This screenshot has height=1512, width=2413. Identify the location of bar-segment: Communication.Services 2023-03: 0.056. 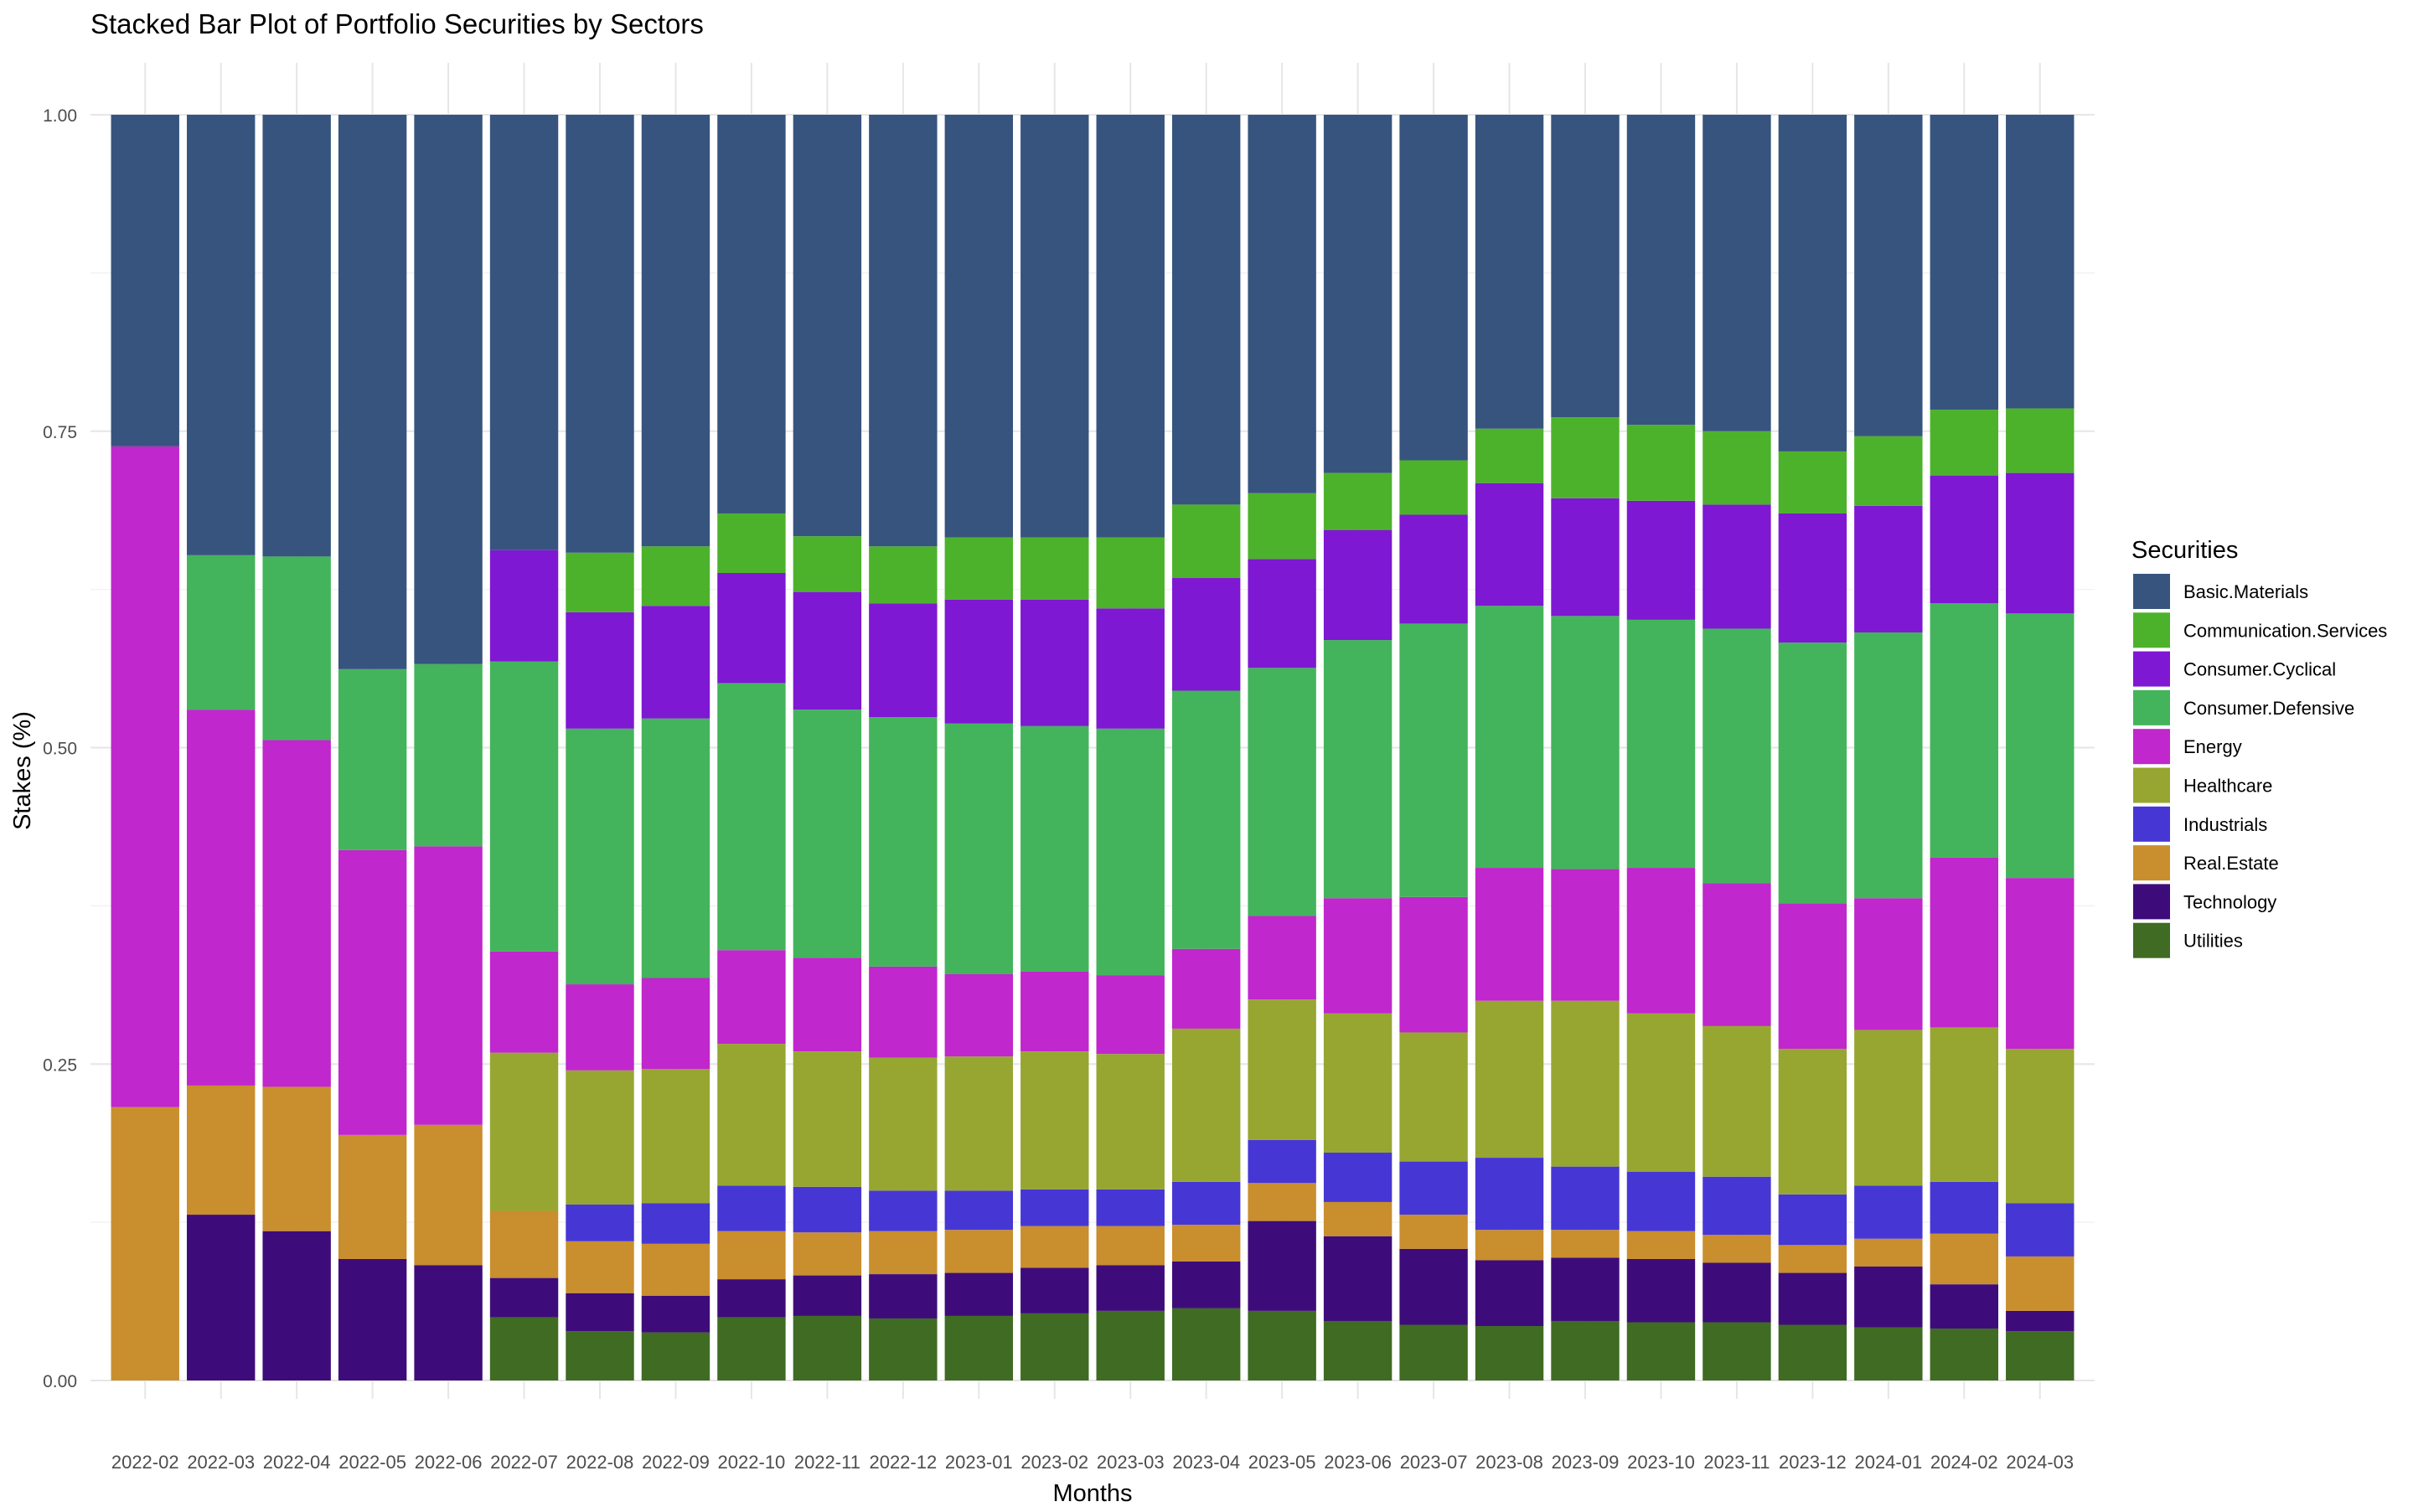
(1131, 573).